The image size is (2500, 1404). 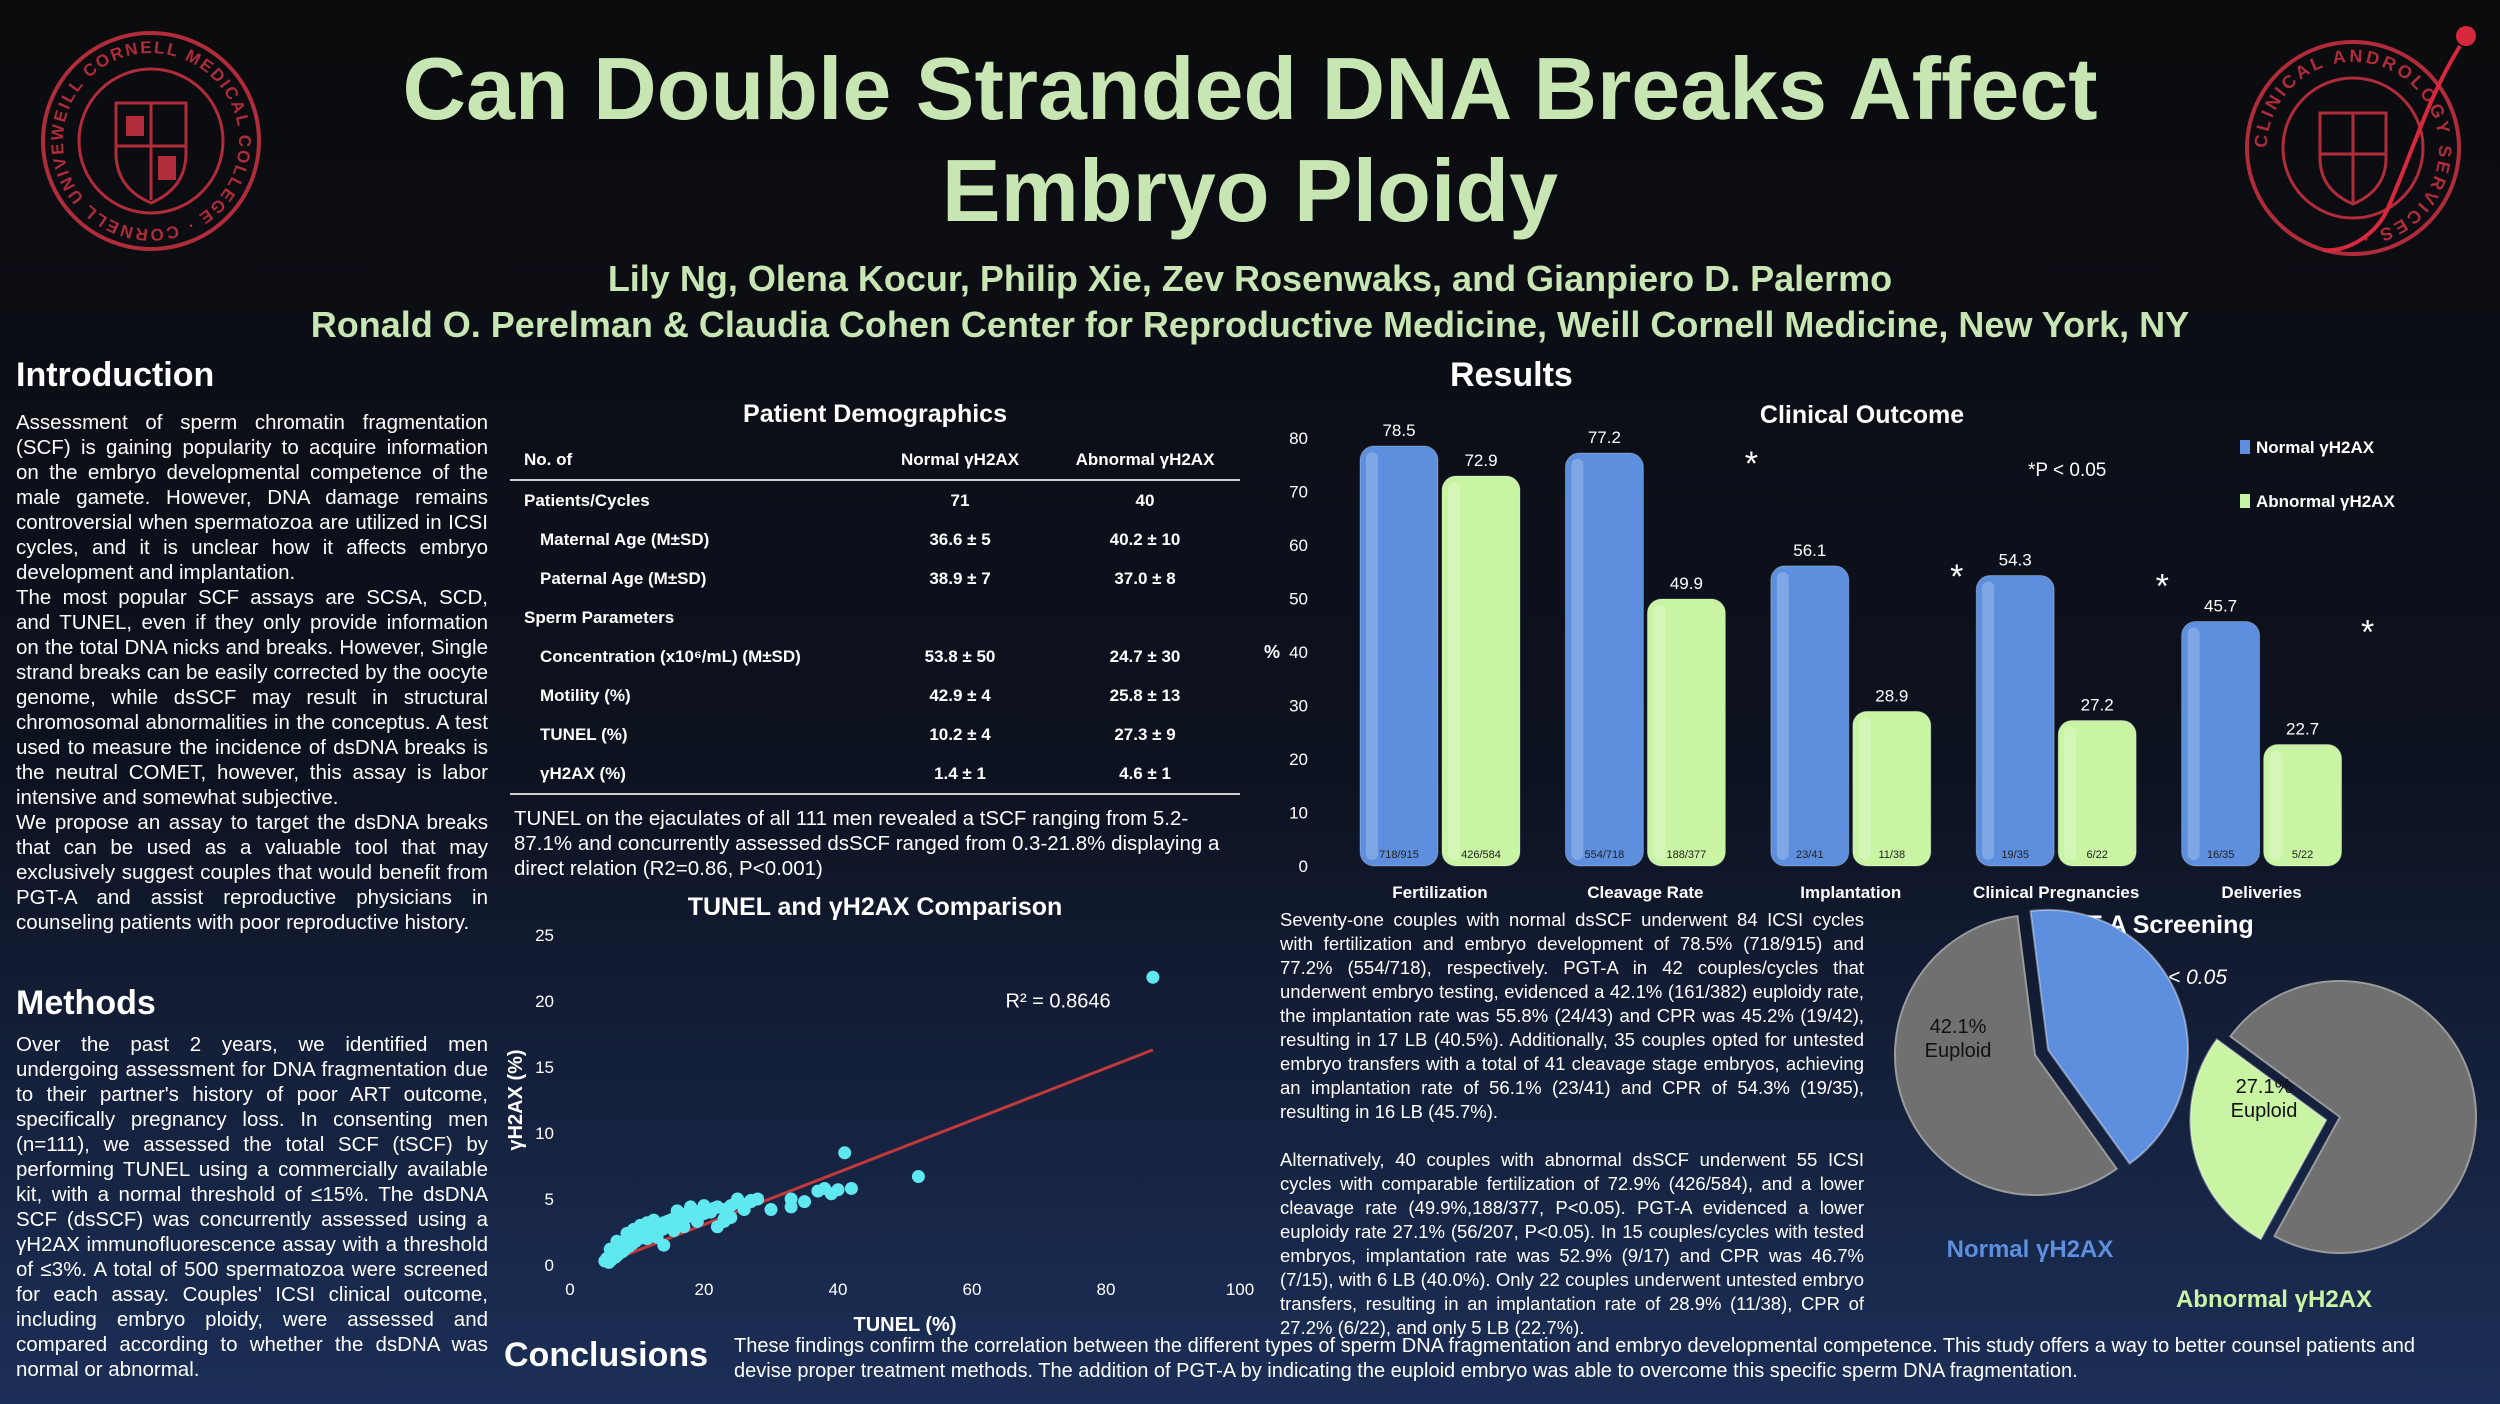 What do you see at coordinates (2067, 470) in the screenshot?
I see `p-value-note: *P < 0.05` at bounding box center [2067, 470].